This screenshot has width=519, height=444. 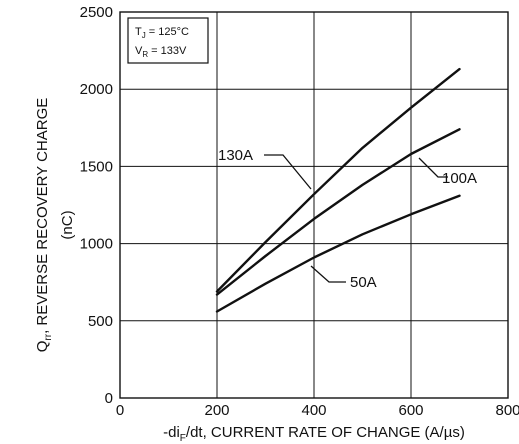 I want to click on x-tick-label: 200, so click(x=216, y=410).